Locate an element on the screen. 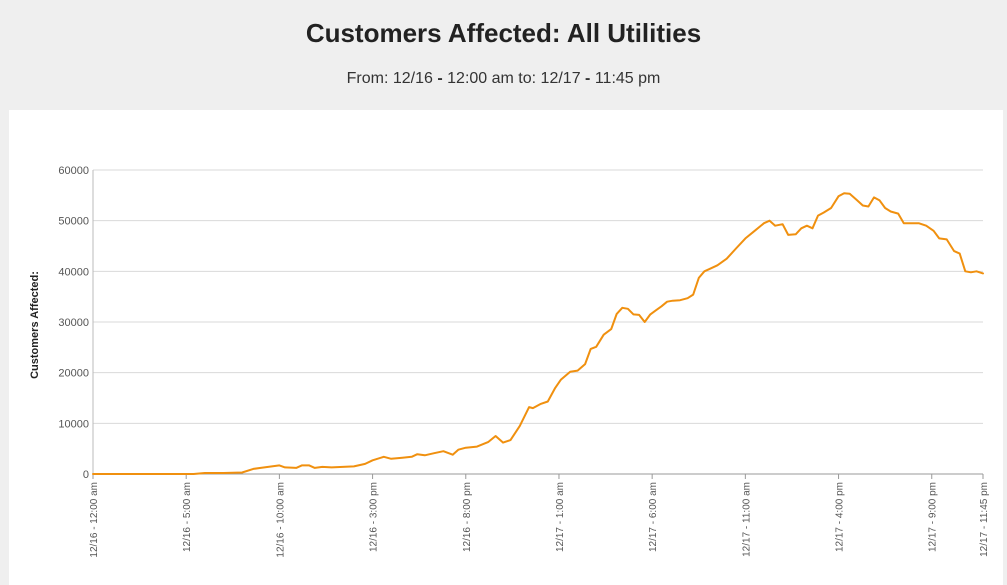 This screenshot has width=1007, height=585. y-tick-label: 50000 is located at coordinates (73, 222).